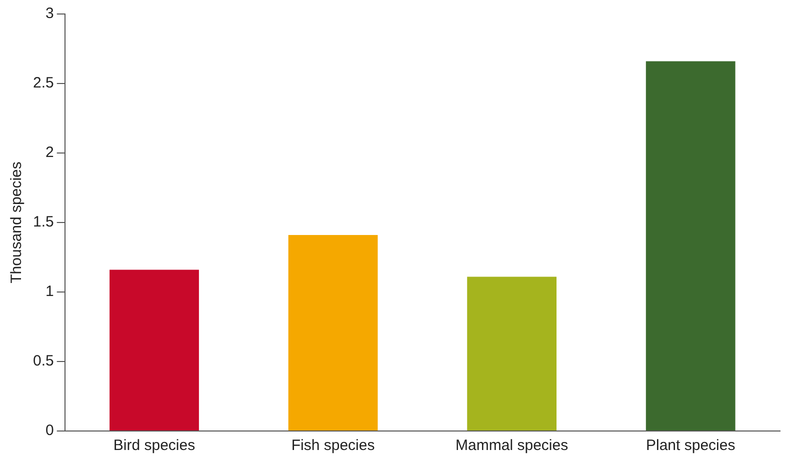 The image size is (795, 461). What do you see at coordinates (691, 445) in the screenshot?
I see `x-tick-label: Plant species` at bounding box center [691, 445].